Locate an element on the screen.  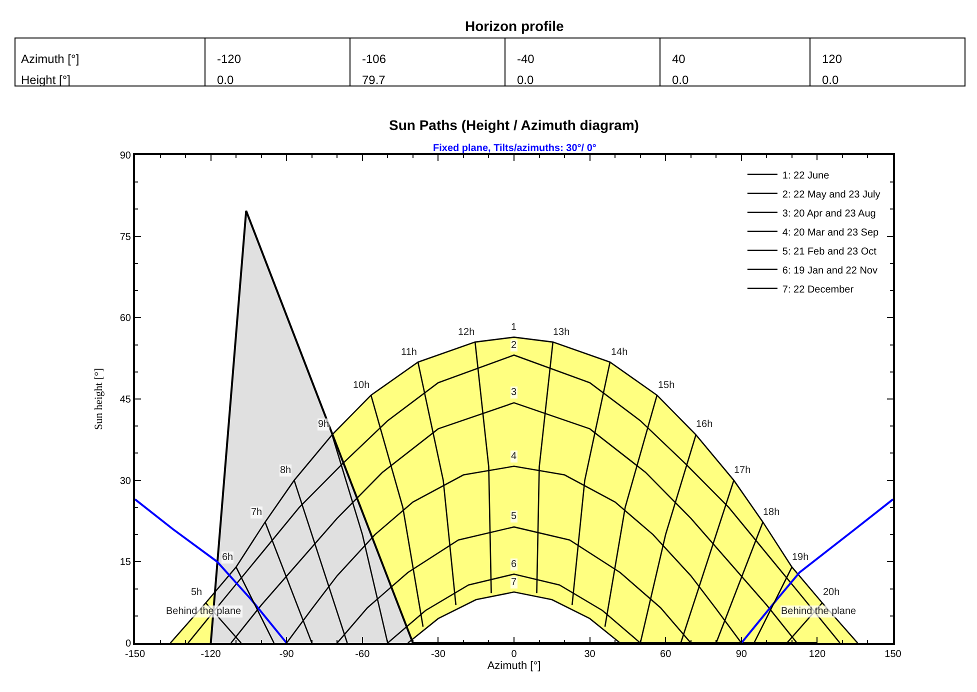
x-tick-label: -90 is located at coordinates (286, 654).